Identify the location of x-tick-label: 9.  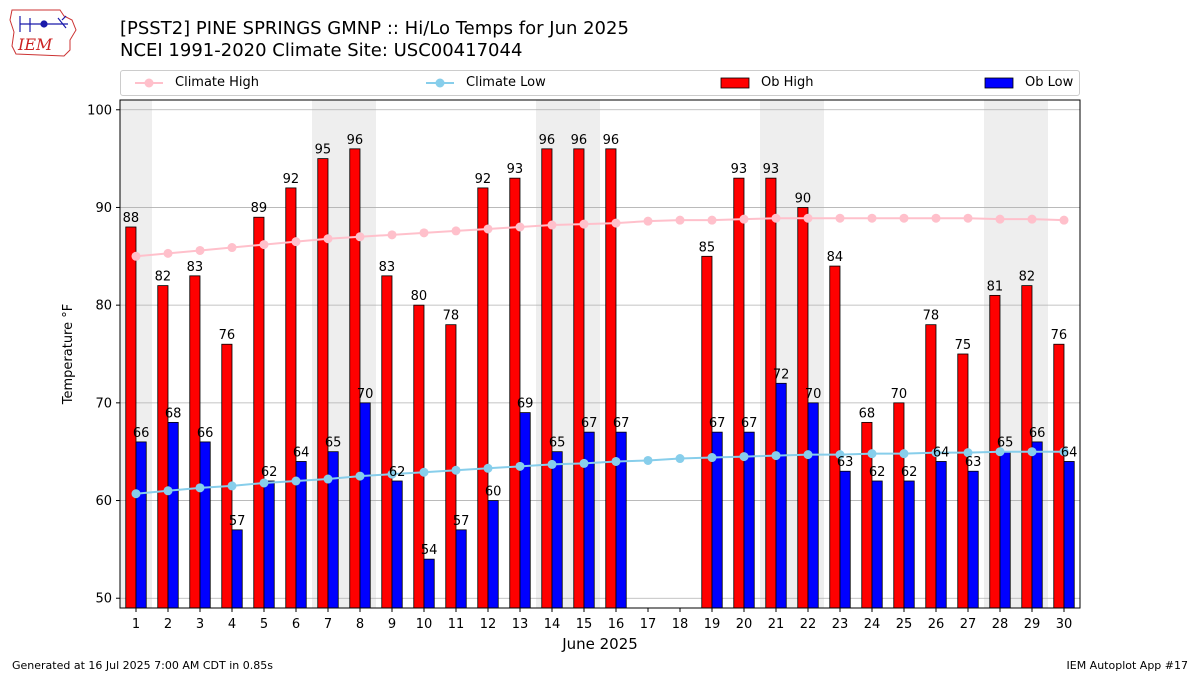
(392, 624).